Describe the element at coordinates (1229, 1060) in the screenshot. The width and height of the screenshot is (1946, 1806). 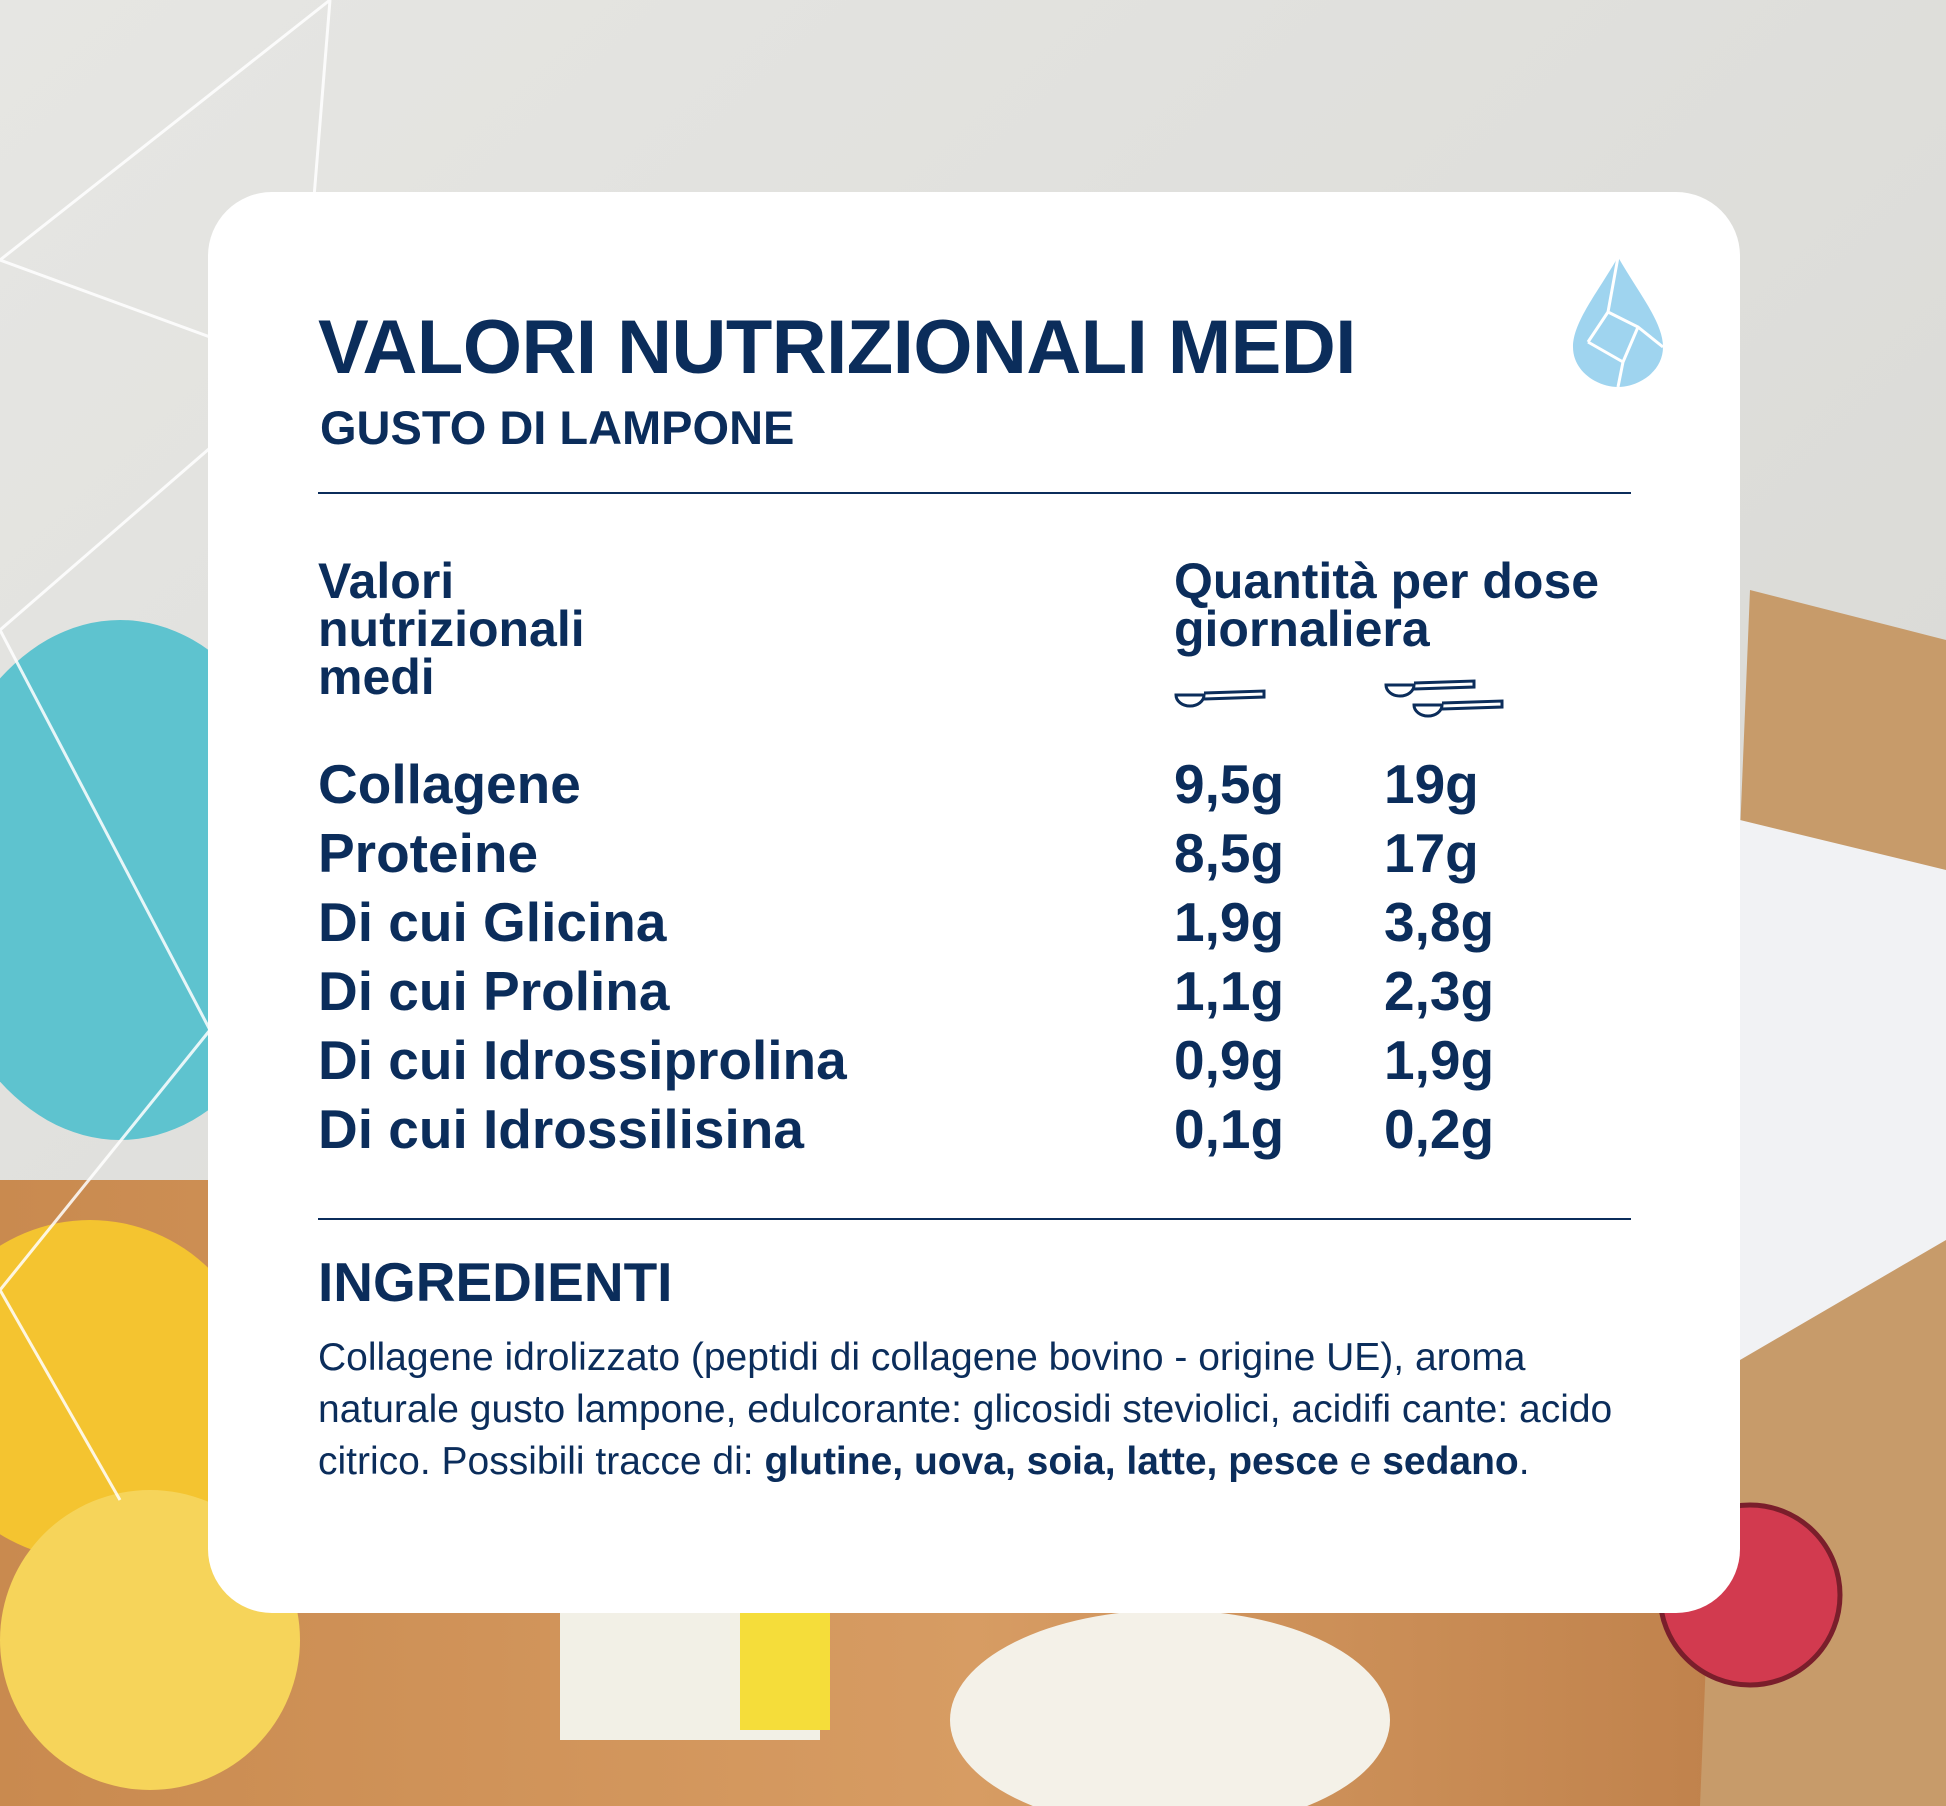
I see `nutrient-amount: 0,9g` at that location.